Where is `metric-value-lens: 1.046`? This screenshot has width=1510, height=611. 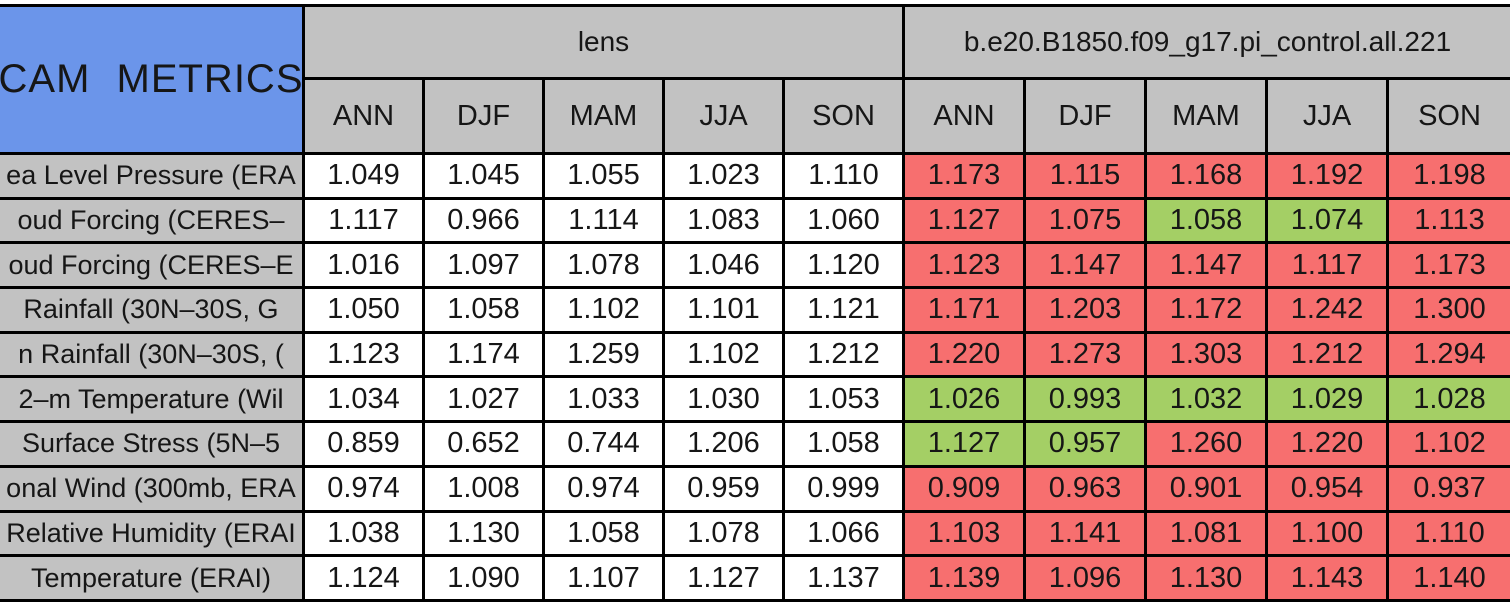 metric-value-lens: 1.046 is located at coordinates (725, 267).